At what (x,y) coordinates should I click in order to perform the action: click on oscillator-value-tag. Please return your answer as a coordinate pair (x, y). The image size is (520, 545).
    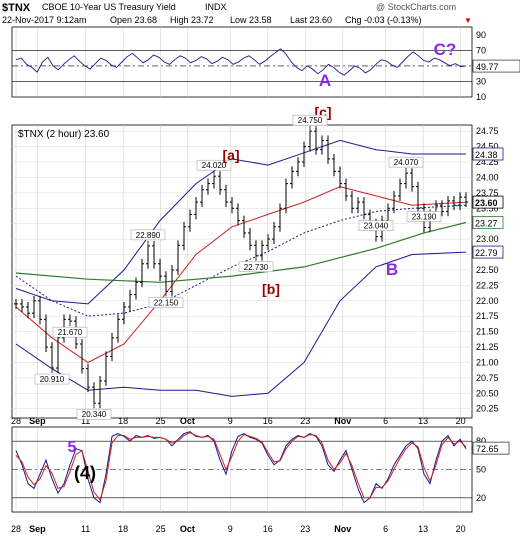
    Looking at the image, I should click on (491, 448).